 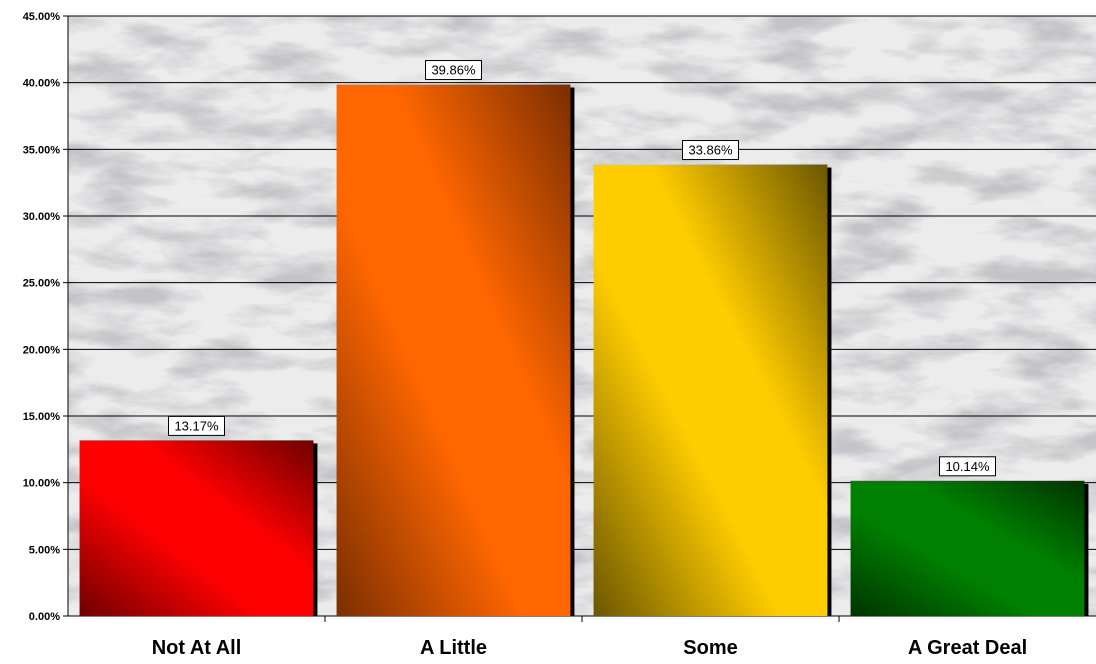 What do you see at coordinates (967, 548) in the screenshot?
I see `bar-a-great-deal` at bounding box center [967, 548].